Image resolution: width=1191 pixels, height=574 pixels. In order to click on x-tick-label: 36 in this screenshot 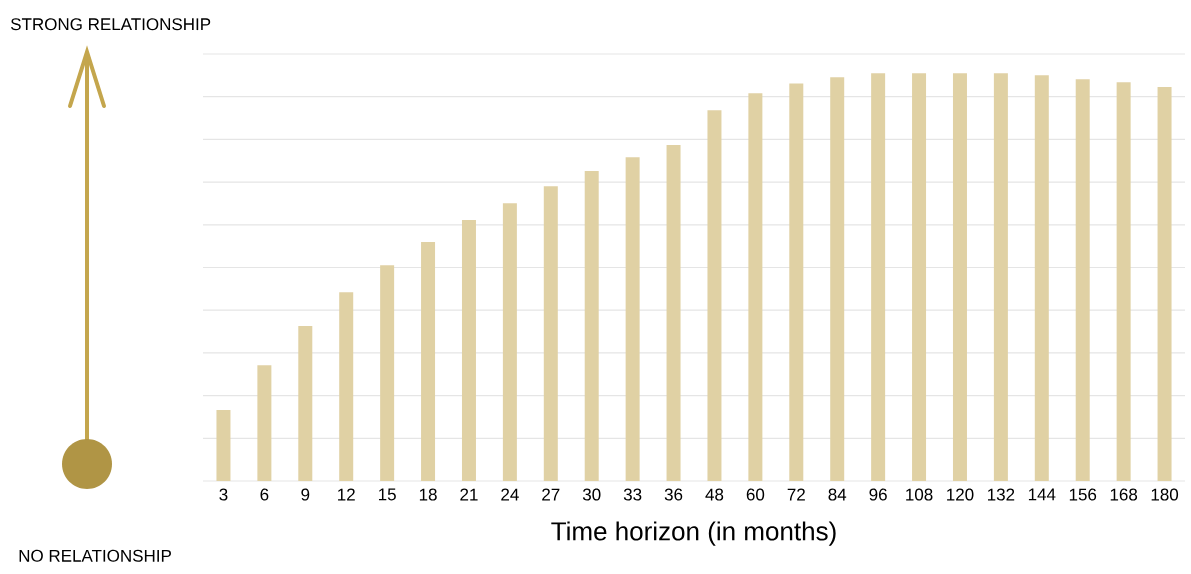, I will do `click(673, 494)`.